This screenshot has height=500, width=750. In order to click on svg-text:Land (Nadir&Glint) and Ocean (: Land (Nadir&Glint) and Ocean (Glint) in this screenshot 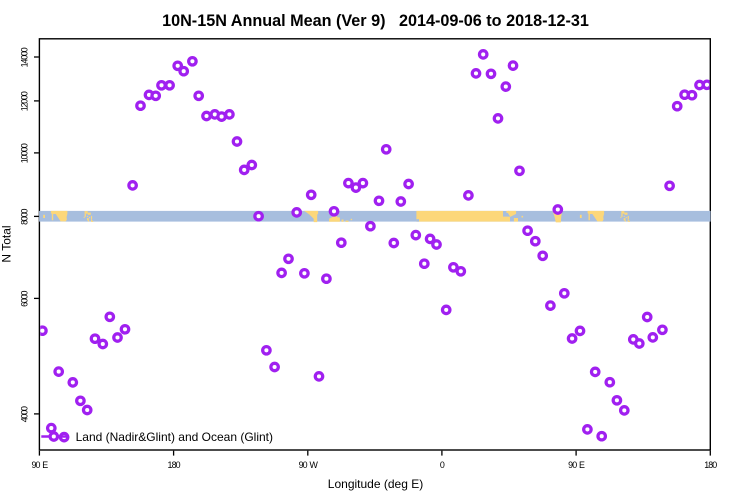, I will do `click(174, 437)`.